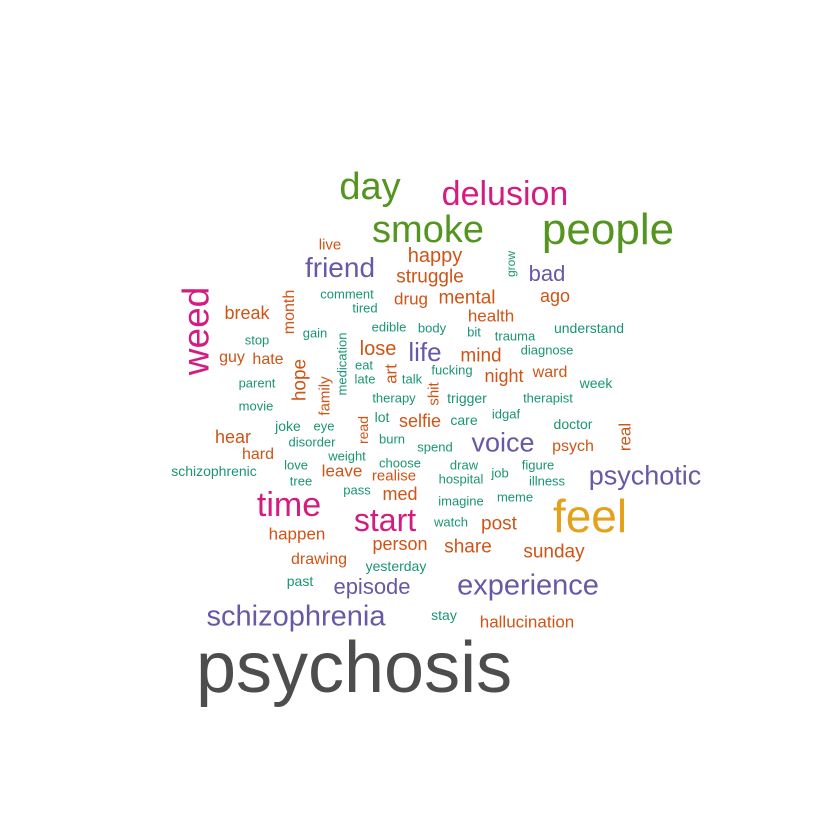 The width and height of the screenshot is (840, 840). What do you see at coordinates (325, 396) in the screenshot?
I see `word-family: family` at bounding box center [325, 396].